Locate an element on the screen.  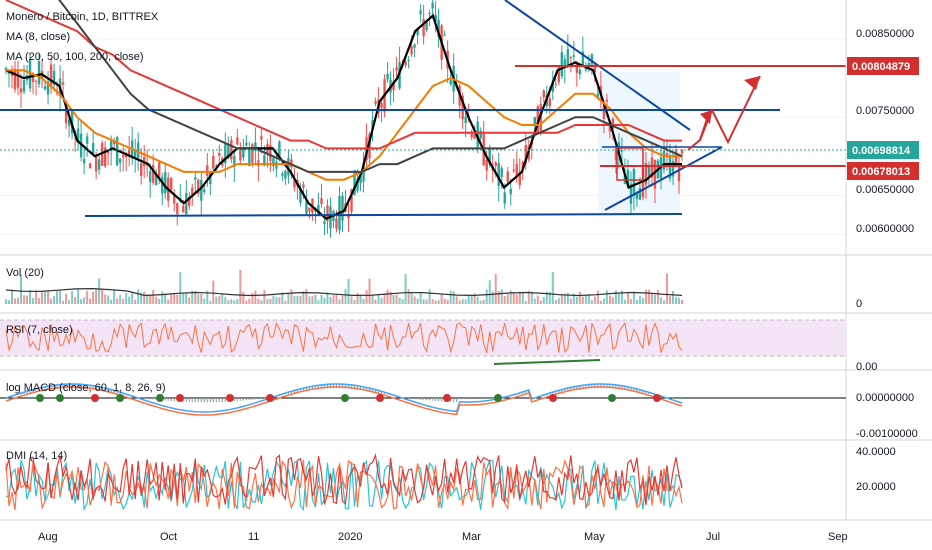
volume-label: Vol (20) is located at coordinates (25, 273).